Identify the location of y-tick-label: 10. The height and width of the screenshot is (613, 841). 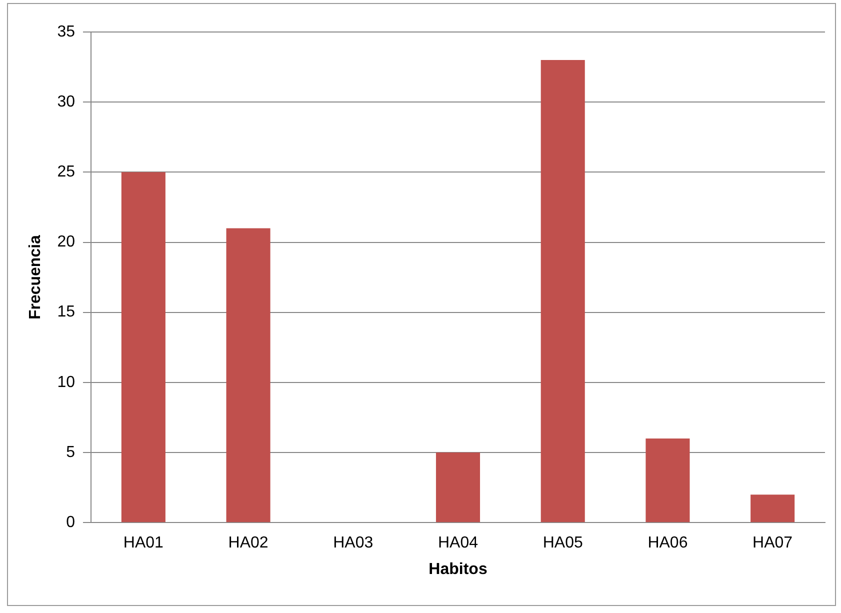
(66, 382).